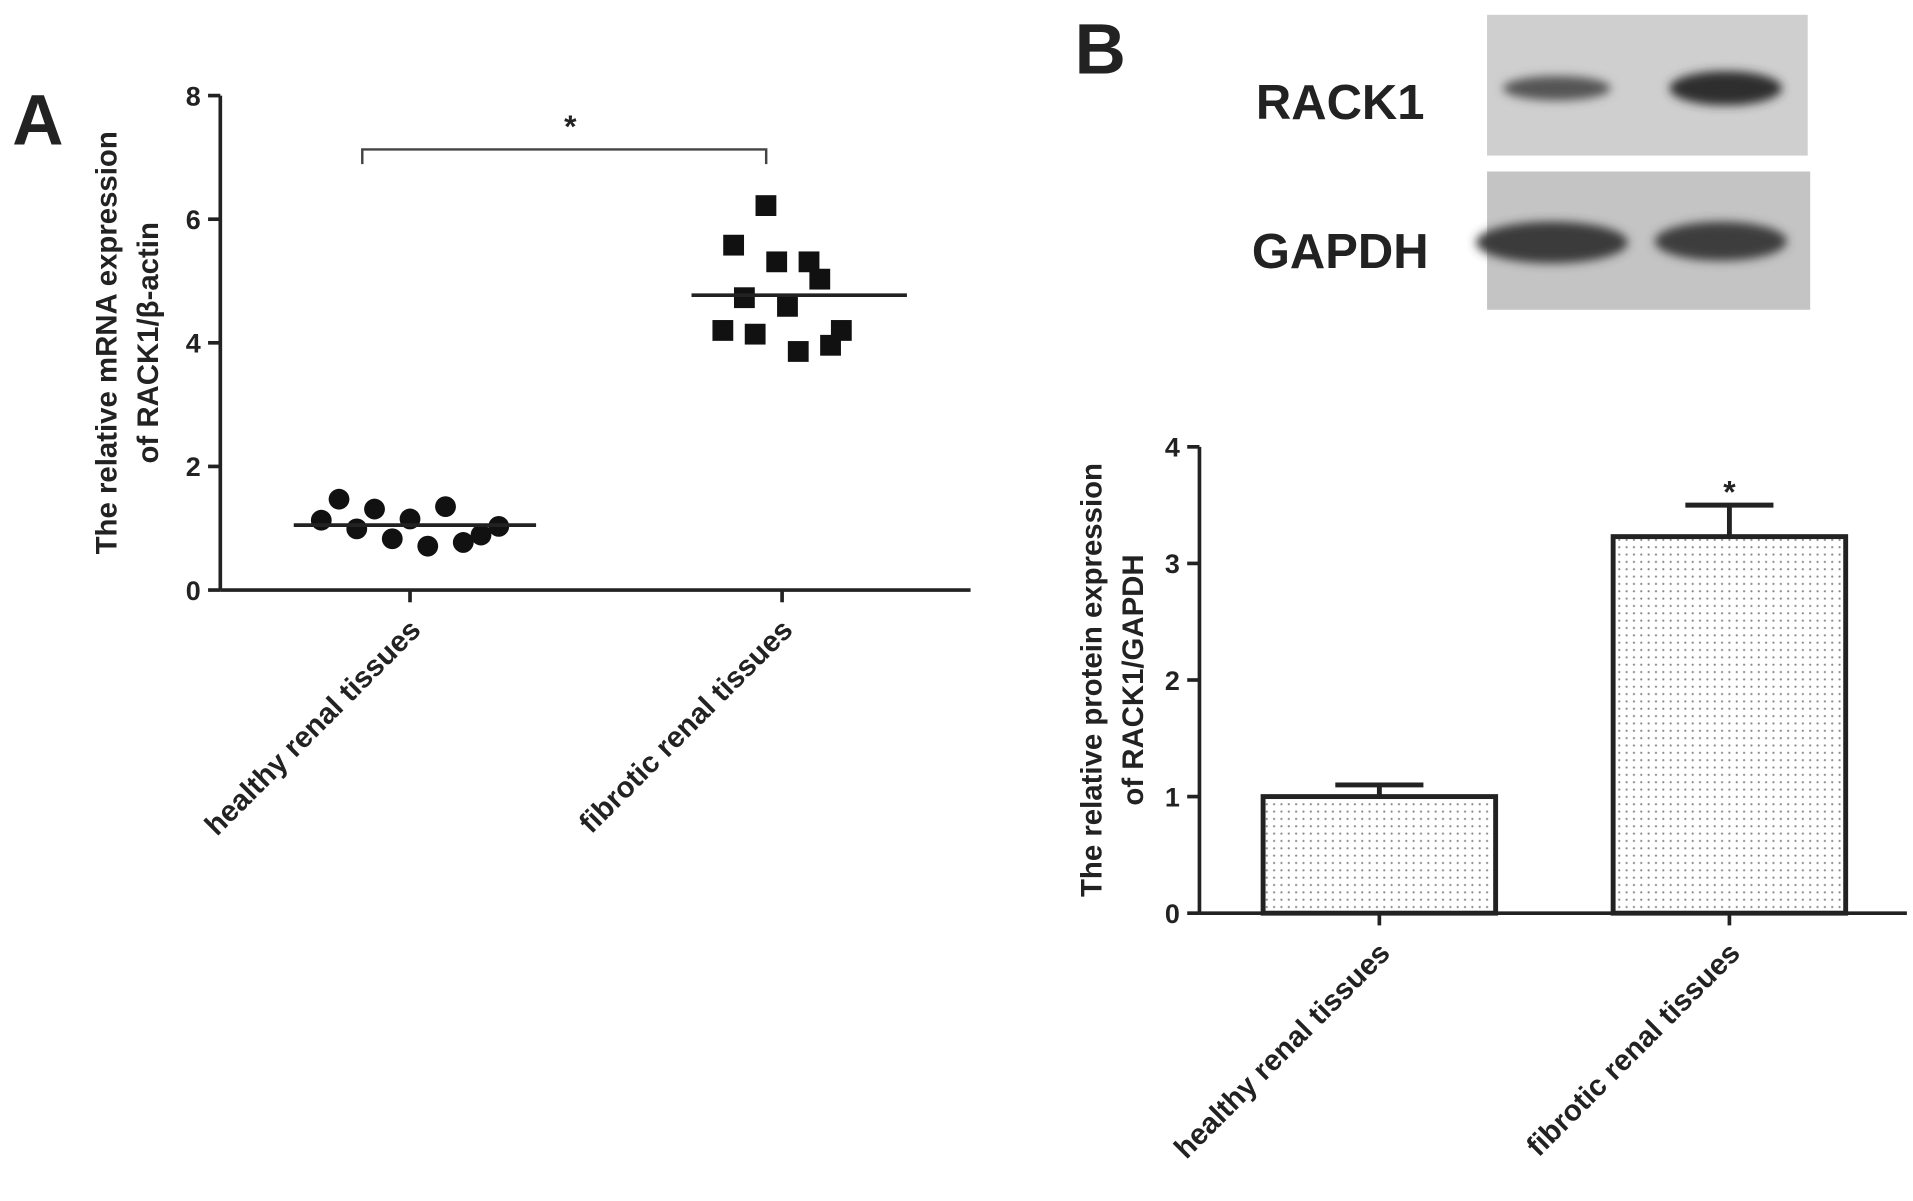 The height and width of the screenshot is (1201, 1913). What do you see at coordinates (1092, 680) in the screenshot?
I see `y-axis-label: The relative protein expression` at bounding box center [1092, 680].